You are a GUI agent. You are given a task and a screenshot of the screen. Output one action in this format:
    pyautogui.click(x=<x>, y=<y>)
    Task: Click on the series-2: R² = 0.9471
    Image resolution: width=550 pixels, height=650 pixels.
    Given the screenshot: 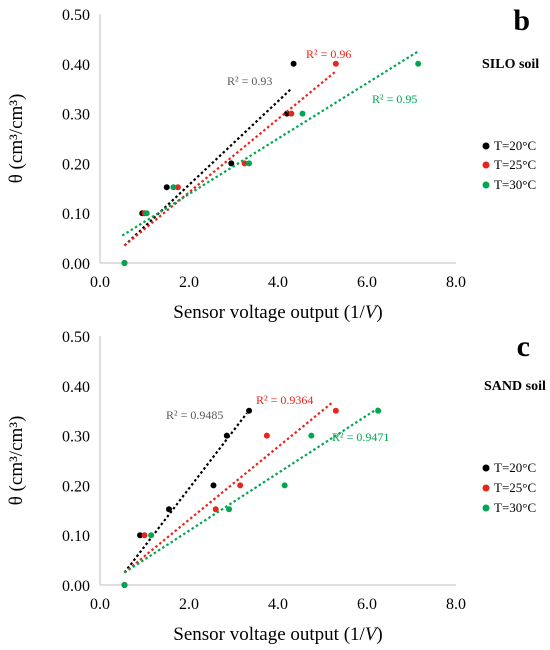 What is the action you would take?
    pyautogui.click(x=255, y=497)
    